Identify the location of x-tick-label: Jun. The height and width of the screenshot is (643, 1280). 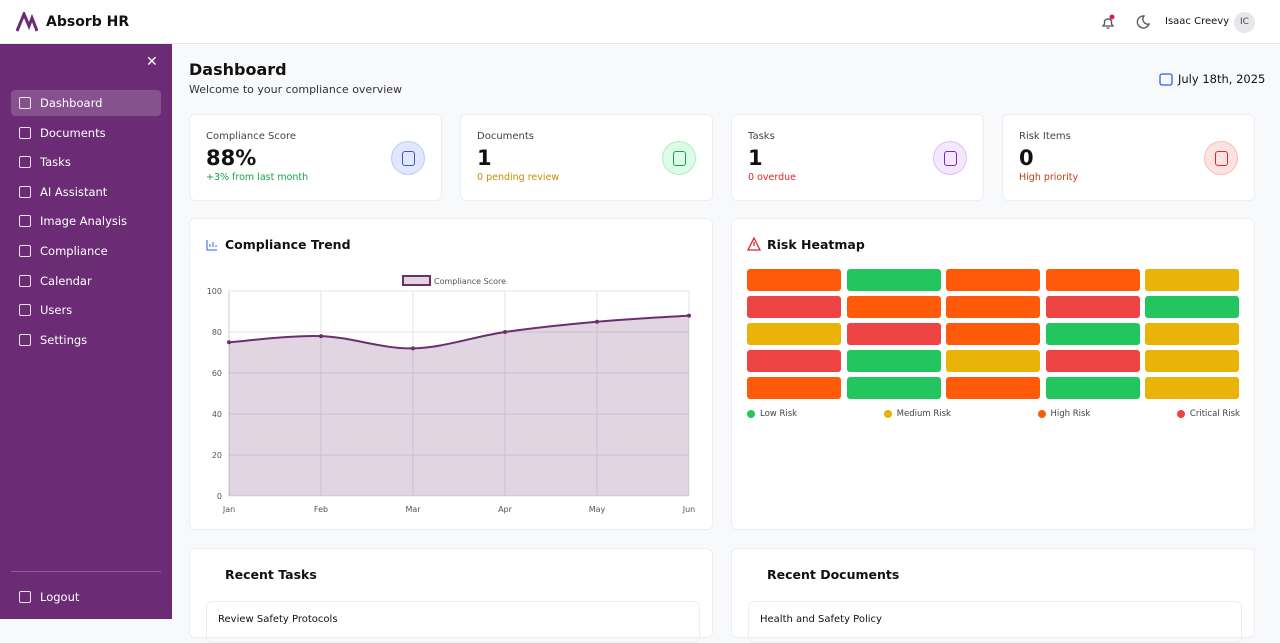
(689, 509).